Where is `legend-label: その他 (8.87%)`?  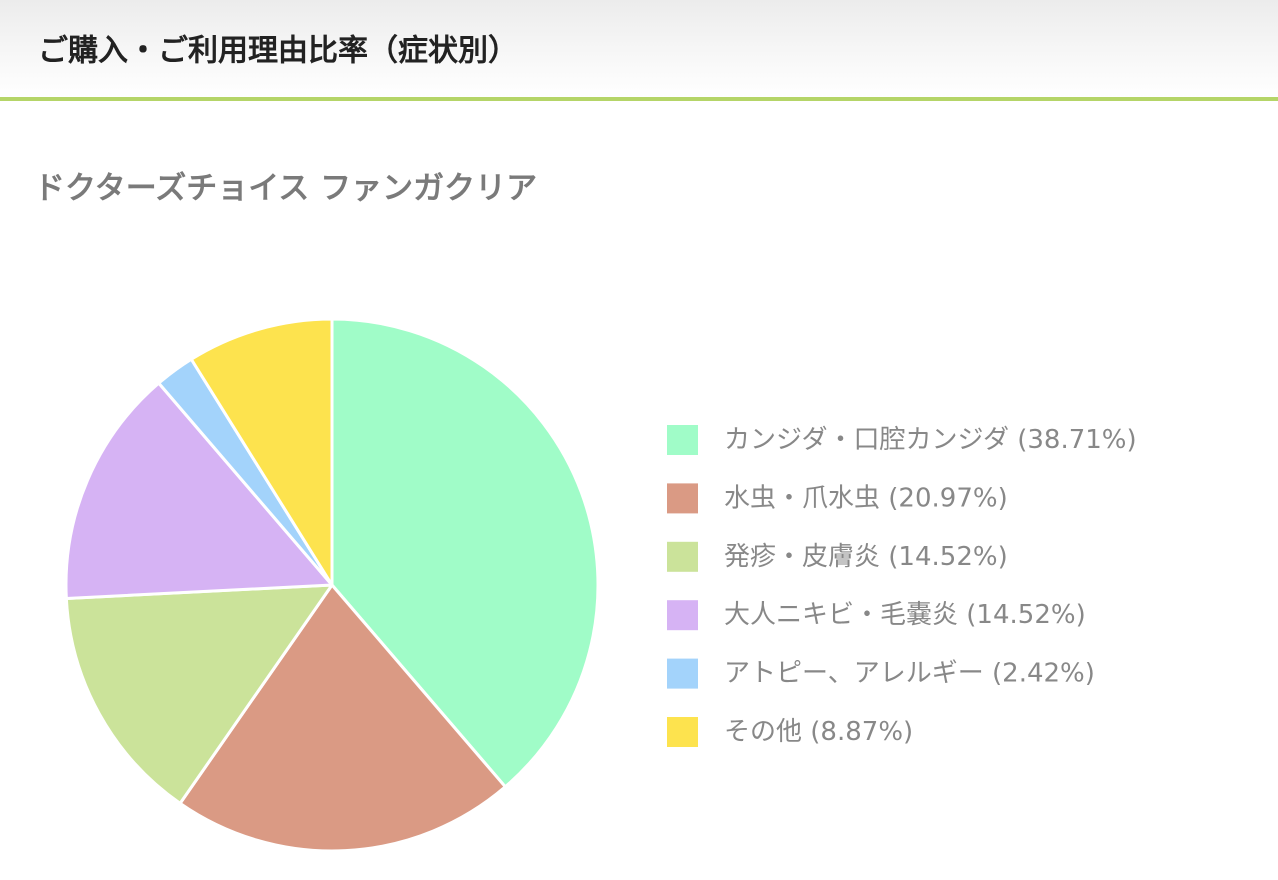
legend-label: その他 (8.87%) is located at coordinates (818, 732).